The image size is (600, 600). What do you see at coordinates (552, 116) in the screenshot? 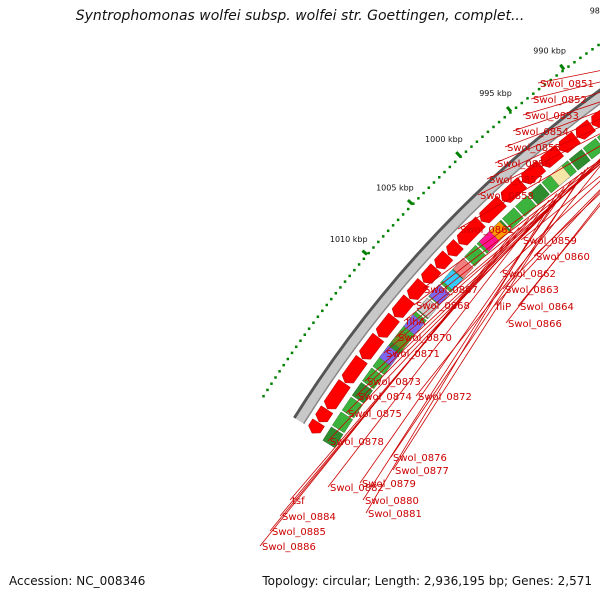
I see `gene-label: Swol_0853` at bounding box center [552, 116].